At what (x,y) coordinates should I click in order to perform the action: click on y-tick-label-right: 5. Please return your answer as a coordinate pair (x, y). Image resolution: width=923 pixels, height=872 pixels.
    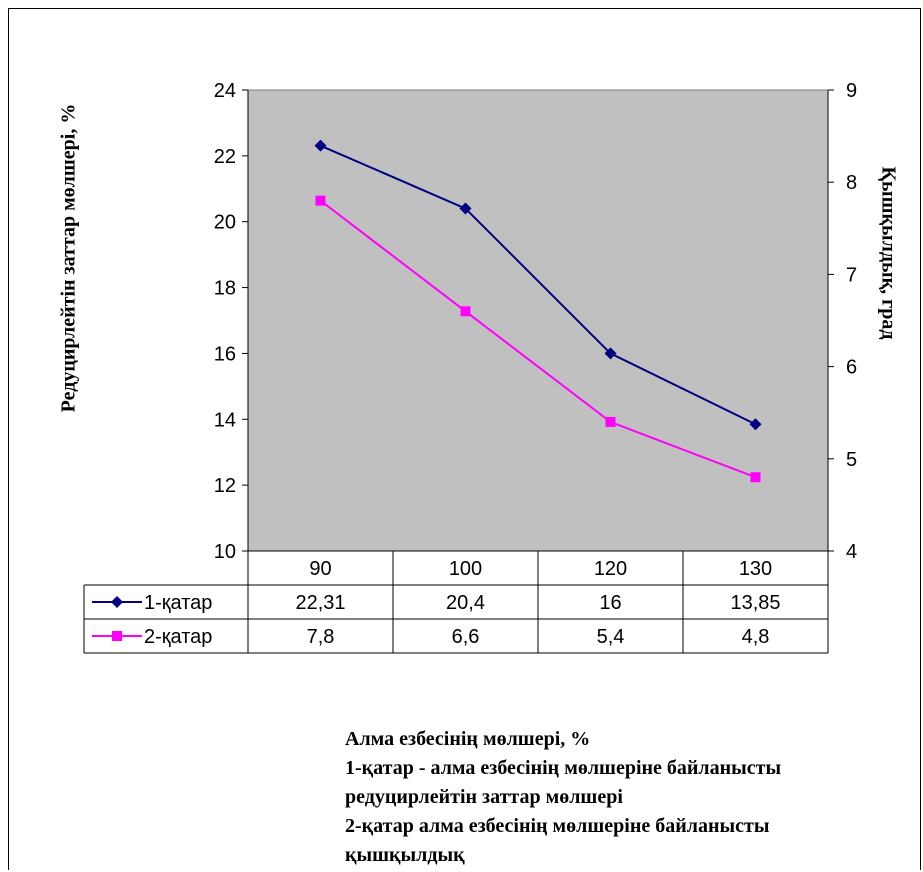
    Looking at the image, I should click on (851, 460).